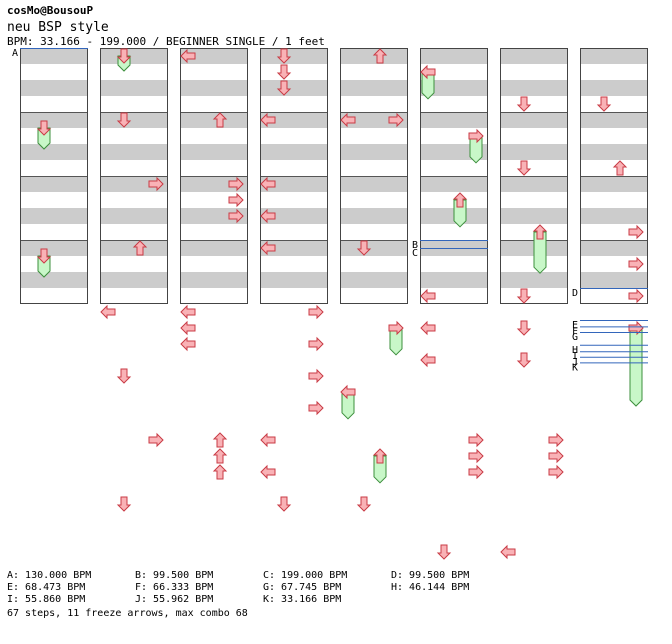  I want to click on song-title: neu BSP style, so click(58, 27).